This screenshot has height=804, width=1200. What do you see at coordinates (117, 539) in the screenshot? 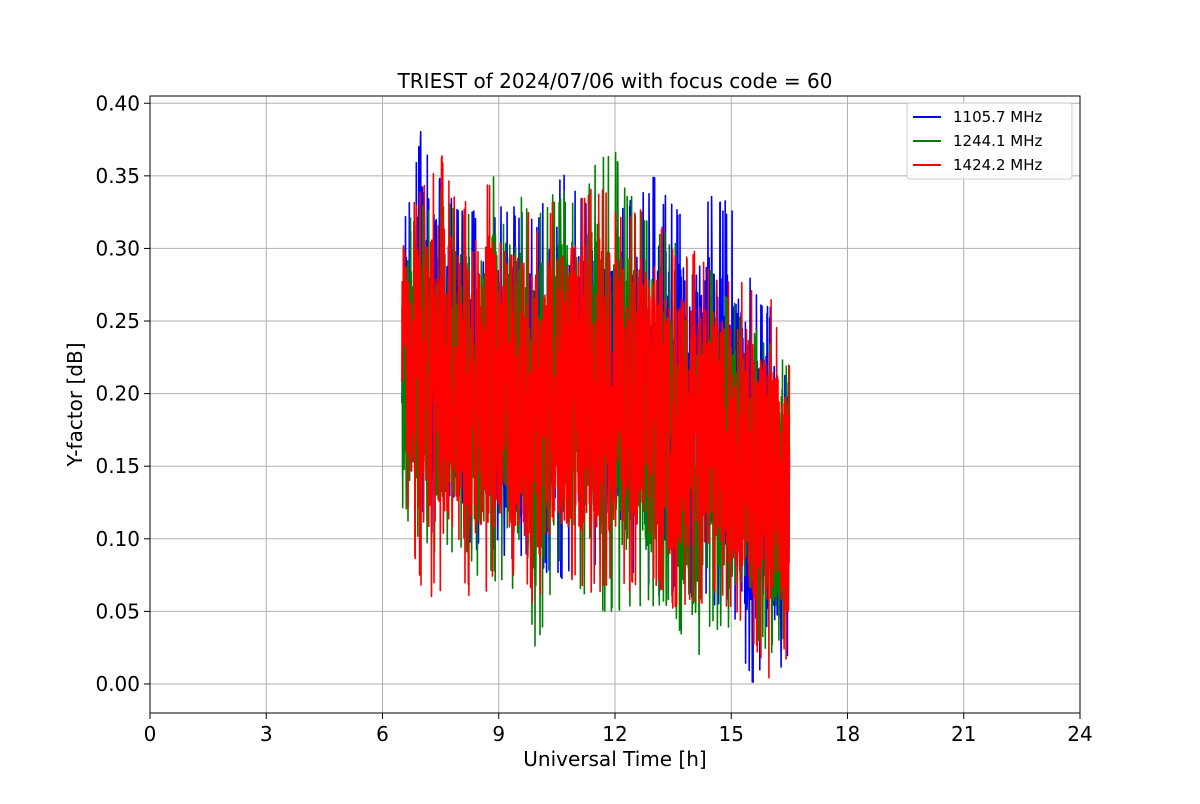
I see `y-tick-label: 0.10` at bounding box center [117, 539].